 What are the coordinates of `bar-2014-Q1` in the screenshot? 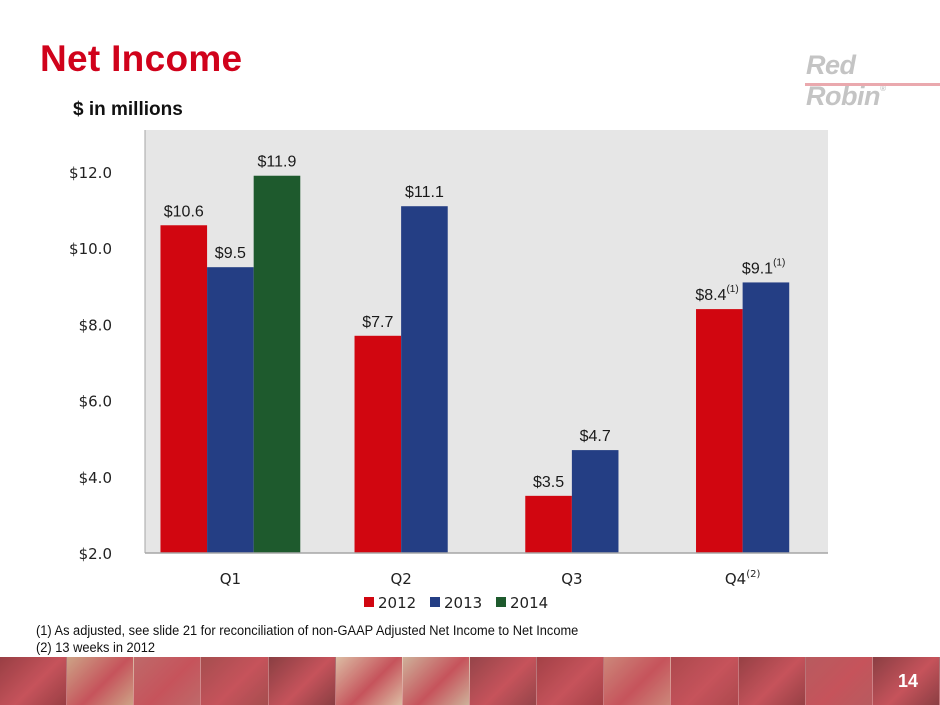 It's located at (277, 364).